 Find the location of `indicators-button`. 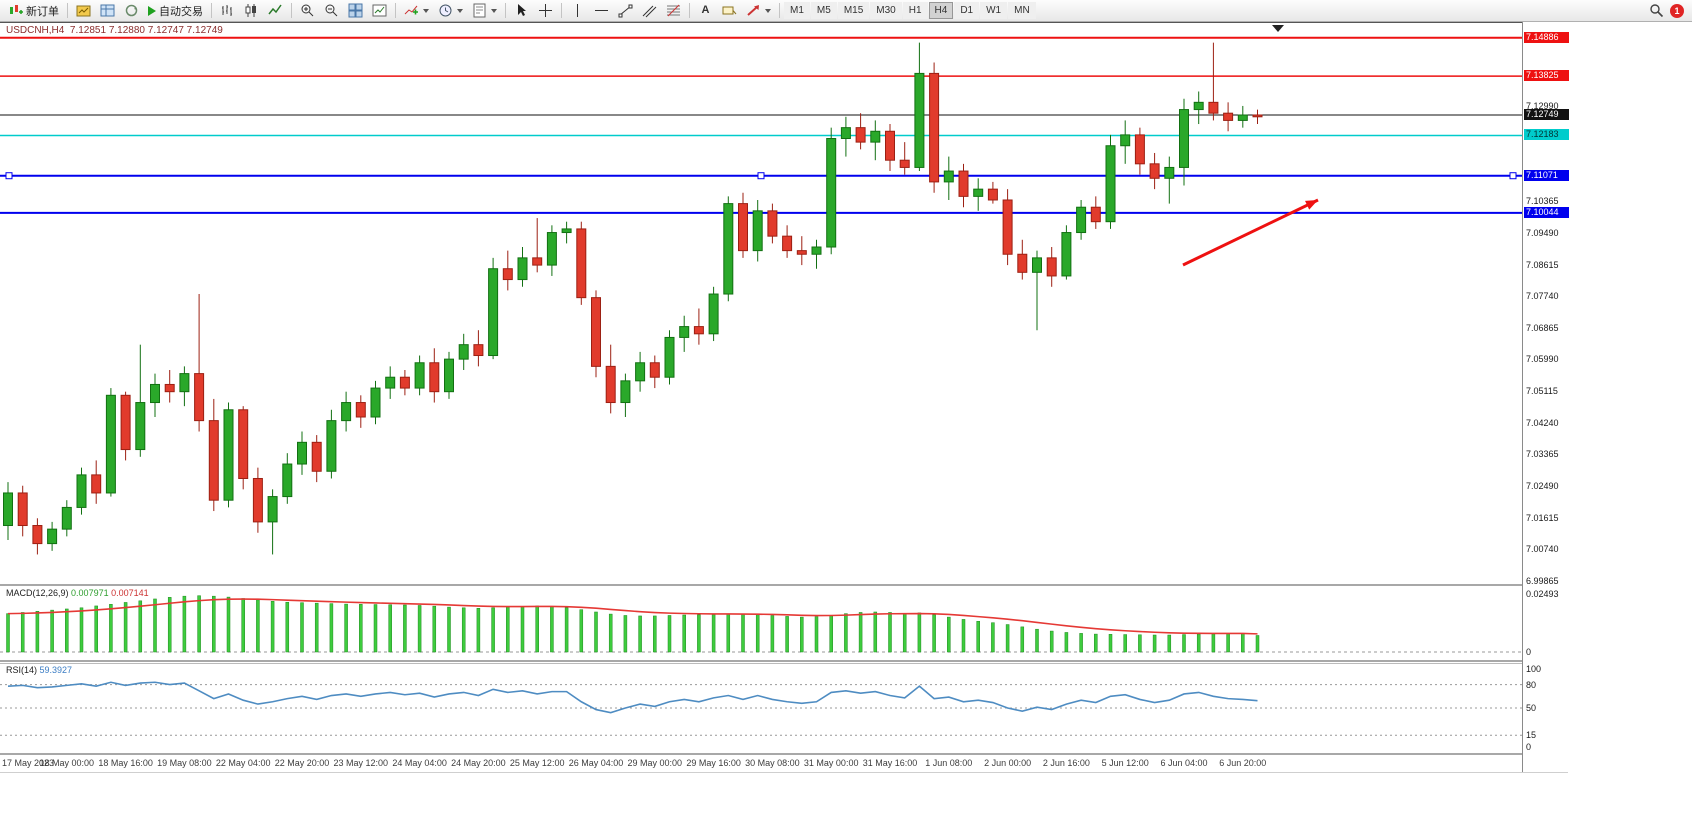

indicators-button is located at coordinates (416, 11).